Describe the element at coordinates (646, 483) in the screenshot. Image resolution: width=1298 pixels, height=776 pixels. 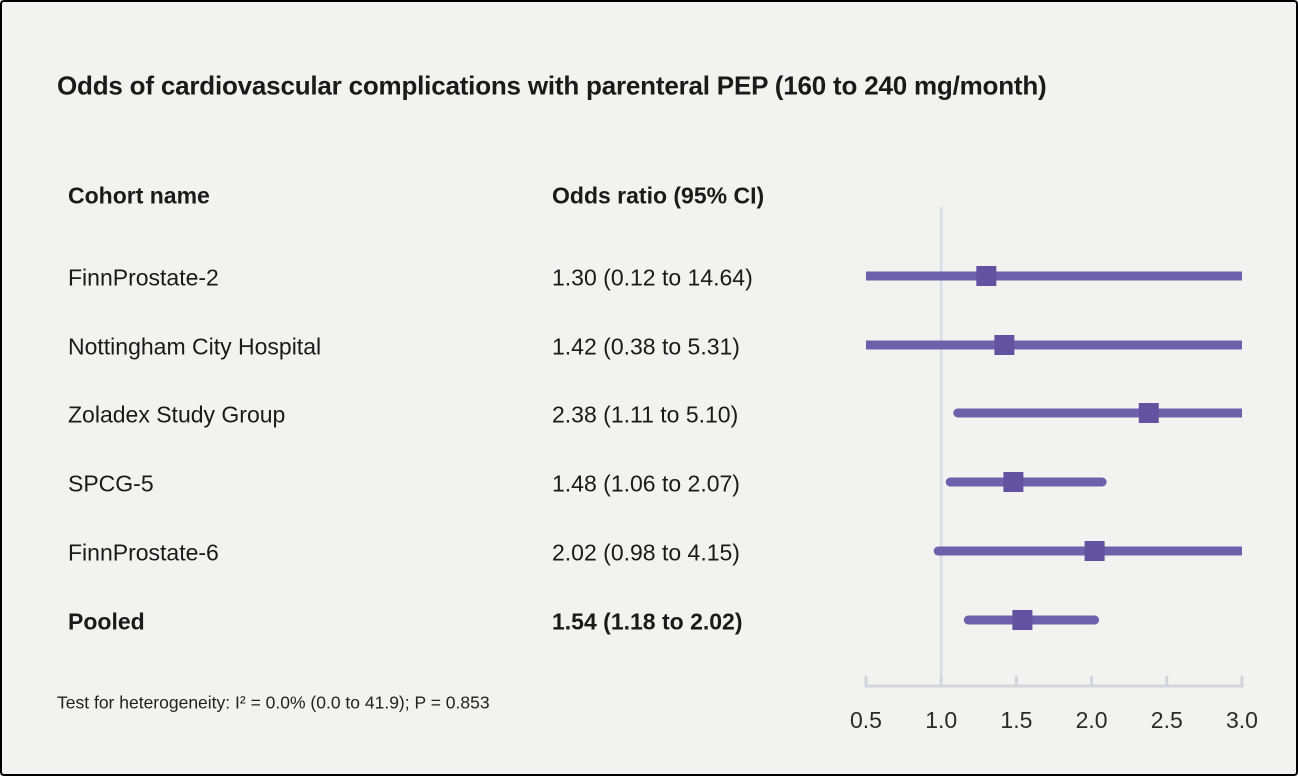
I see `row-or-value: 1.48 (1.06 to 2.07)` at that location.